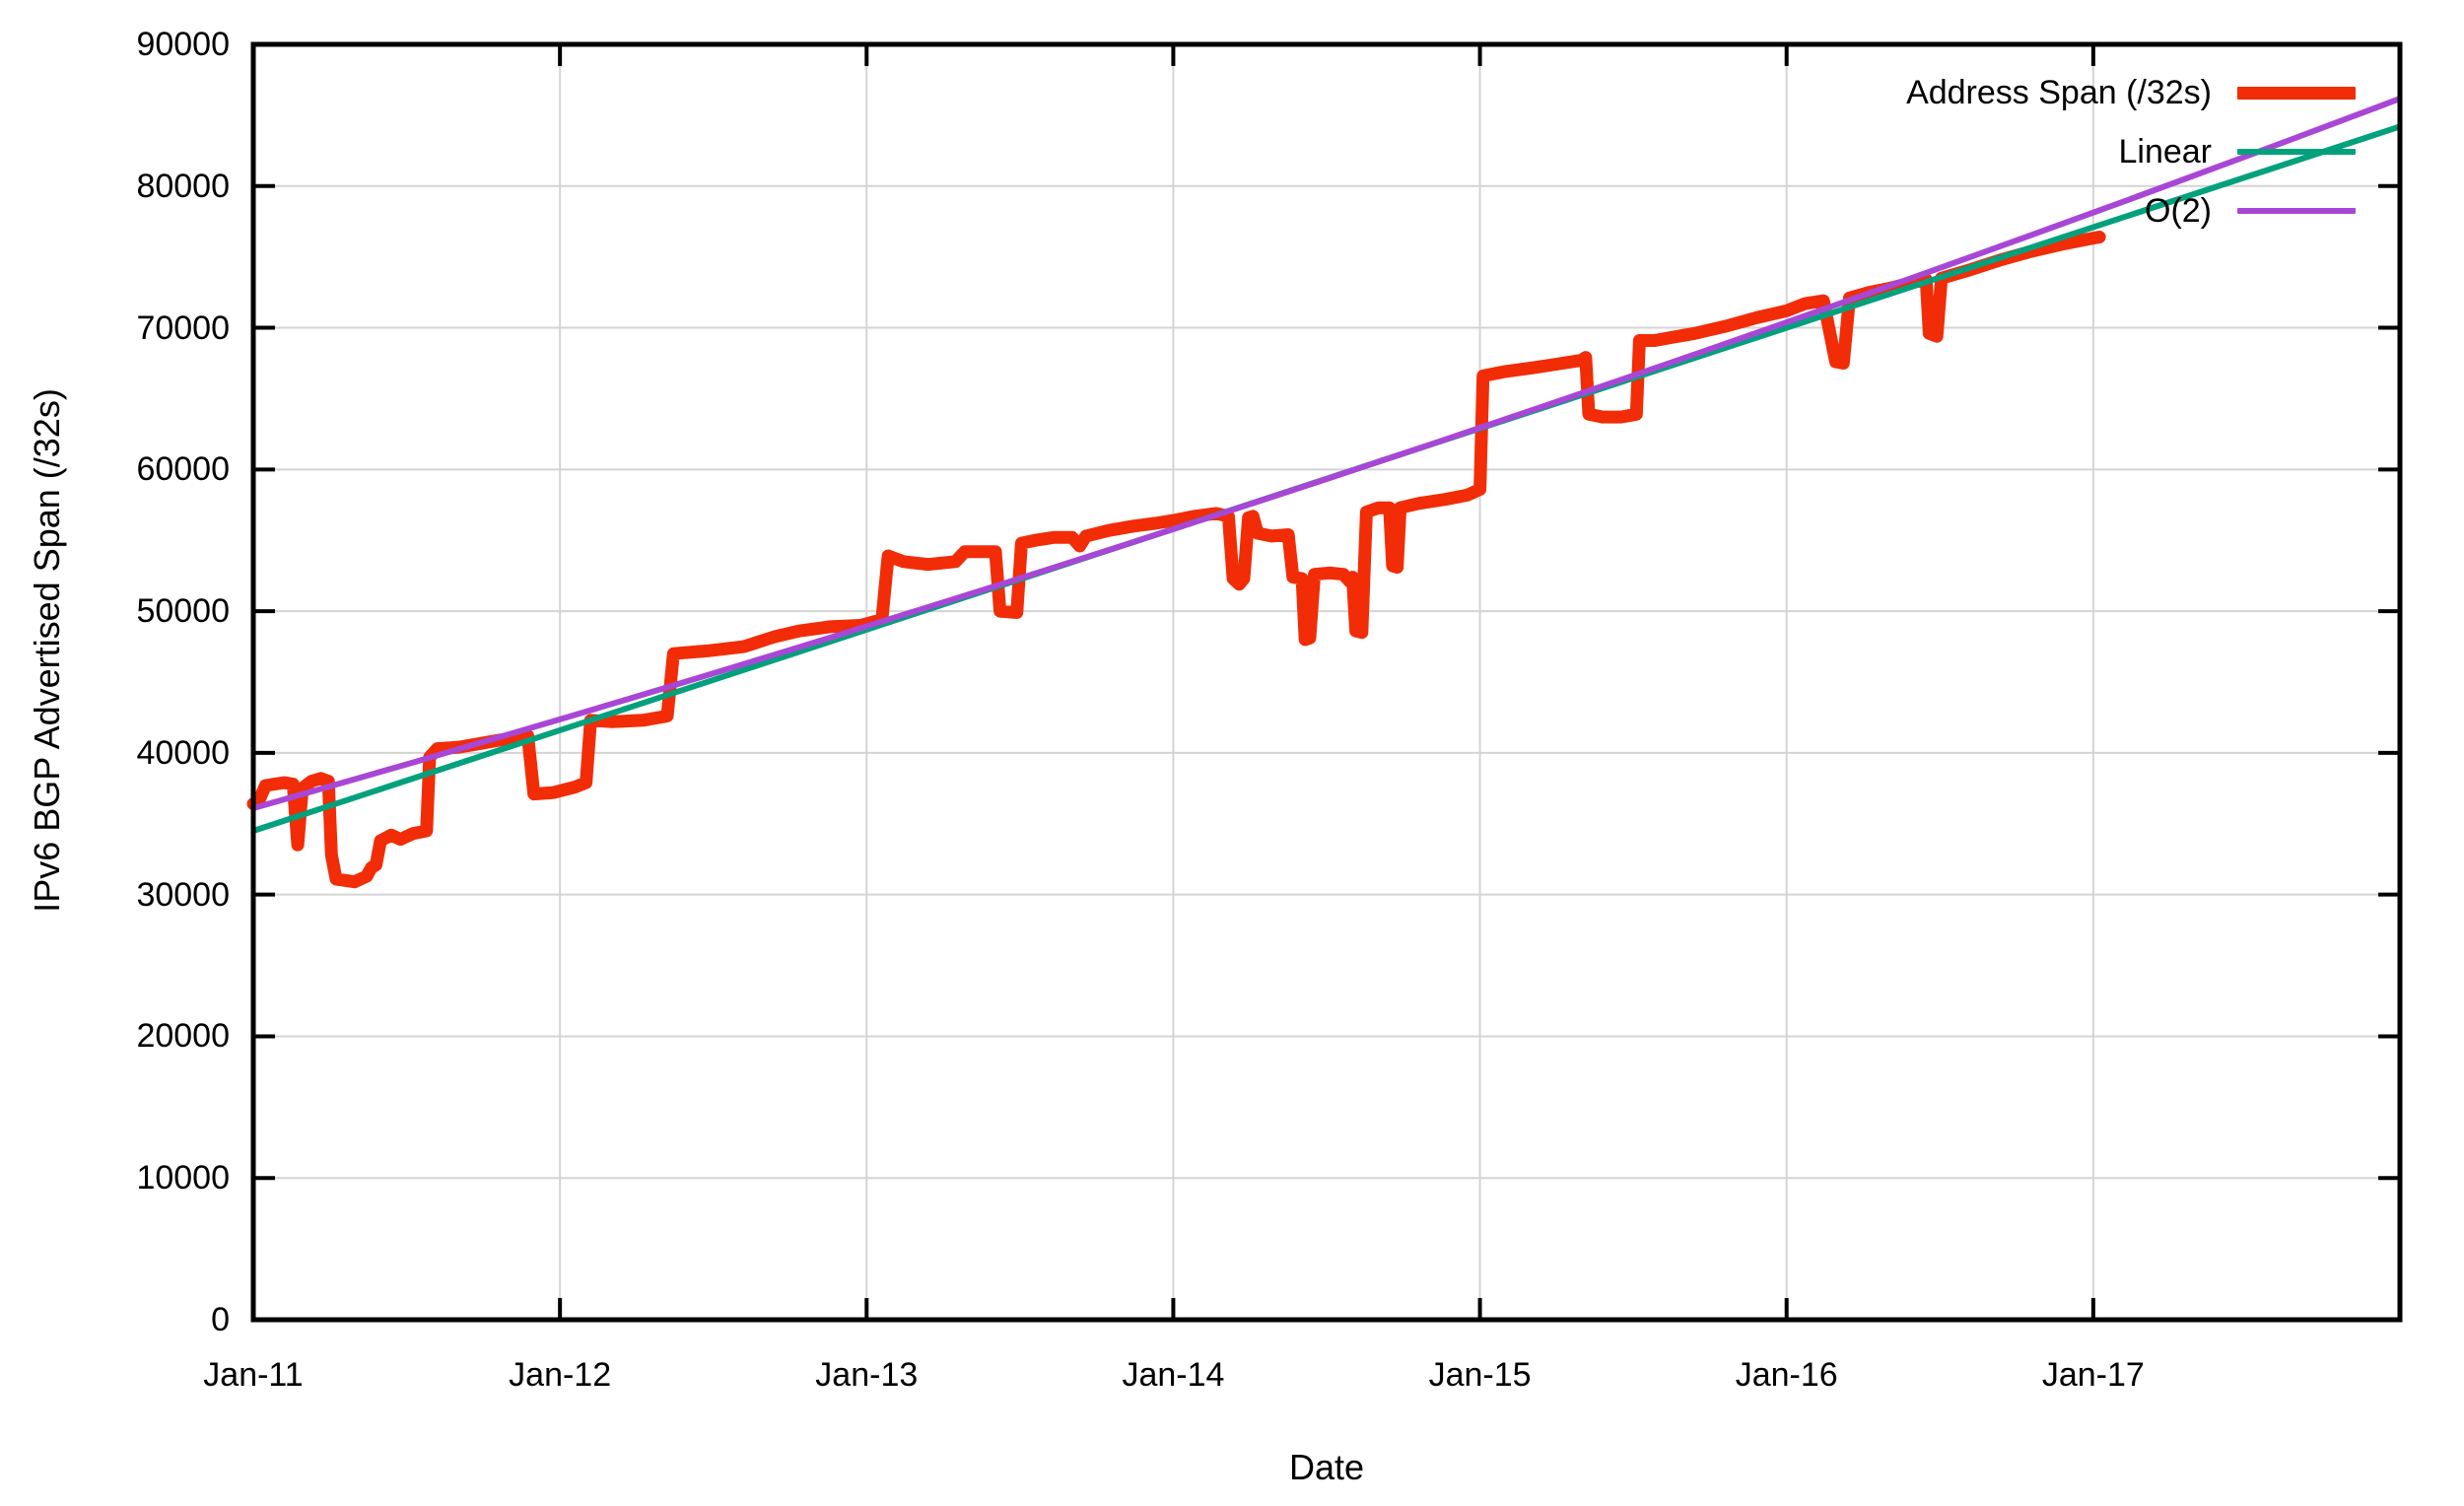  Describe the element at coordinates (220, 1319) in the screenshot. I see `y-tick-label: 0` at that location.